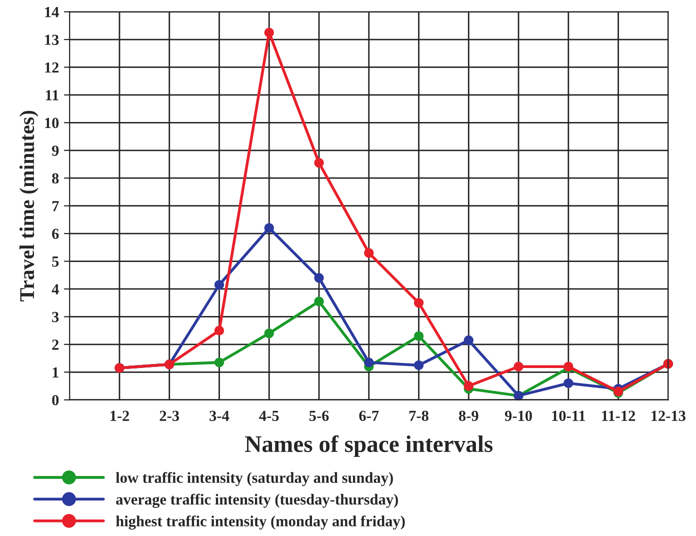 Image resolution: width=696 pixels, height=536 pixels. I want to click on y-tick-label: 0, so click(55, 400).